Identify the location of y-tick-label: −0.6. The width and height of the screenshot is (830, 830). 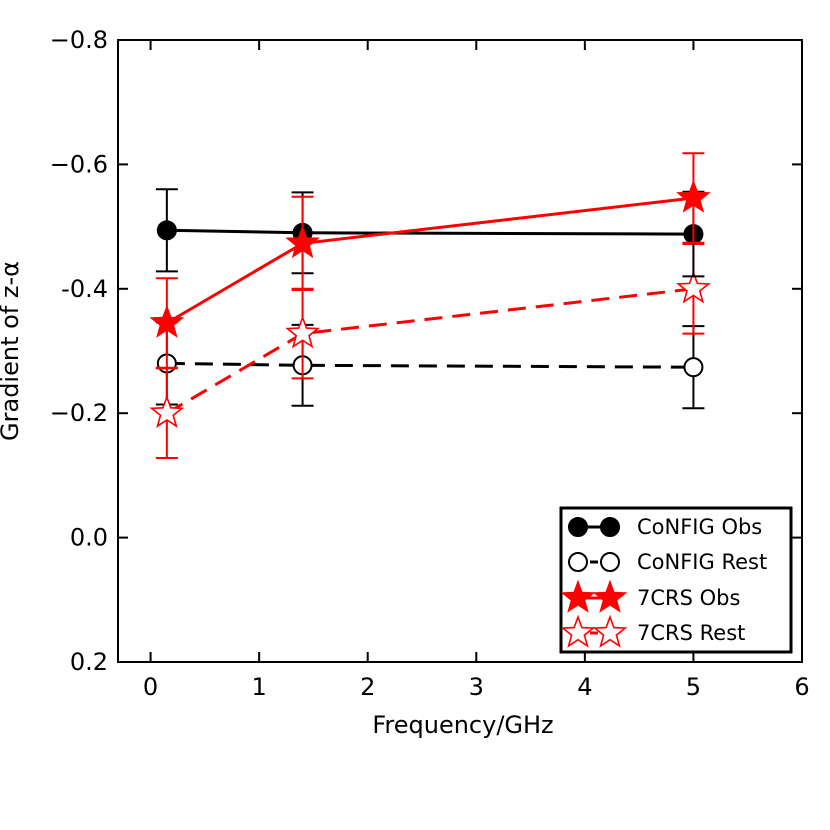
(79, 164).